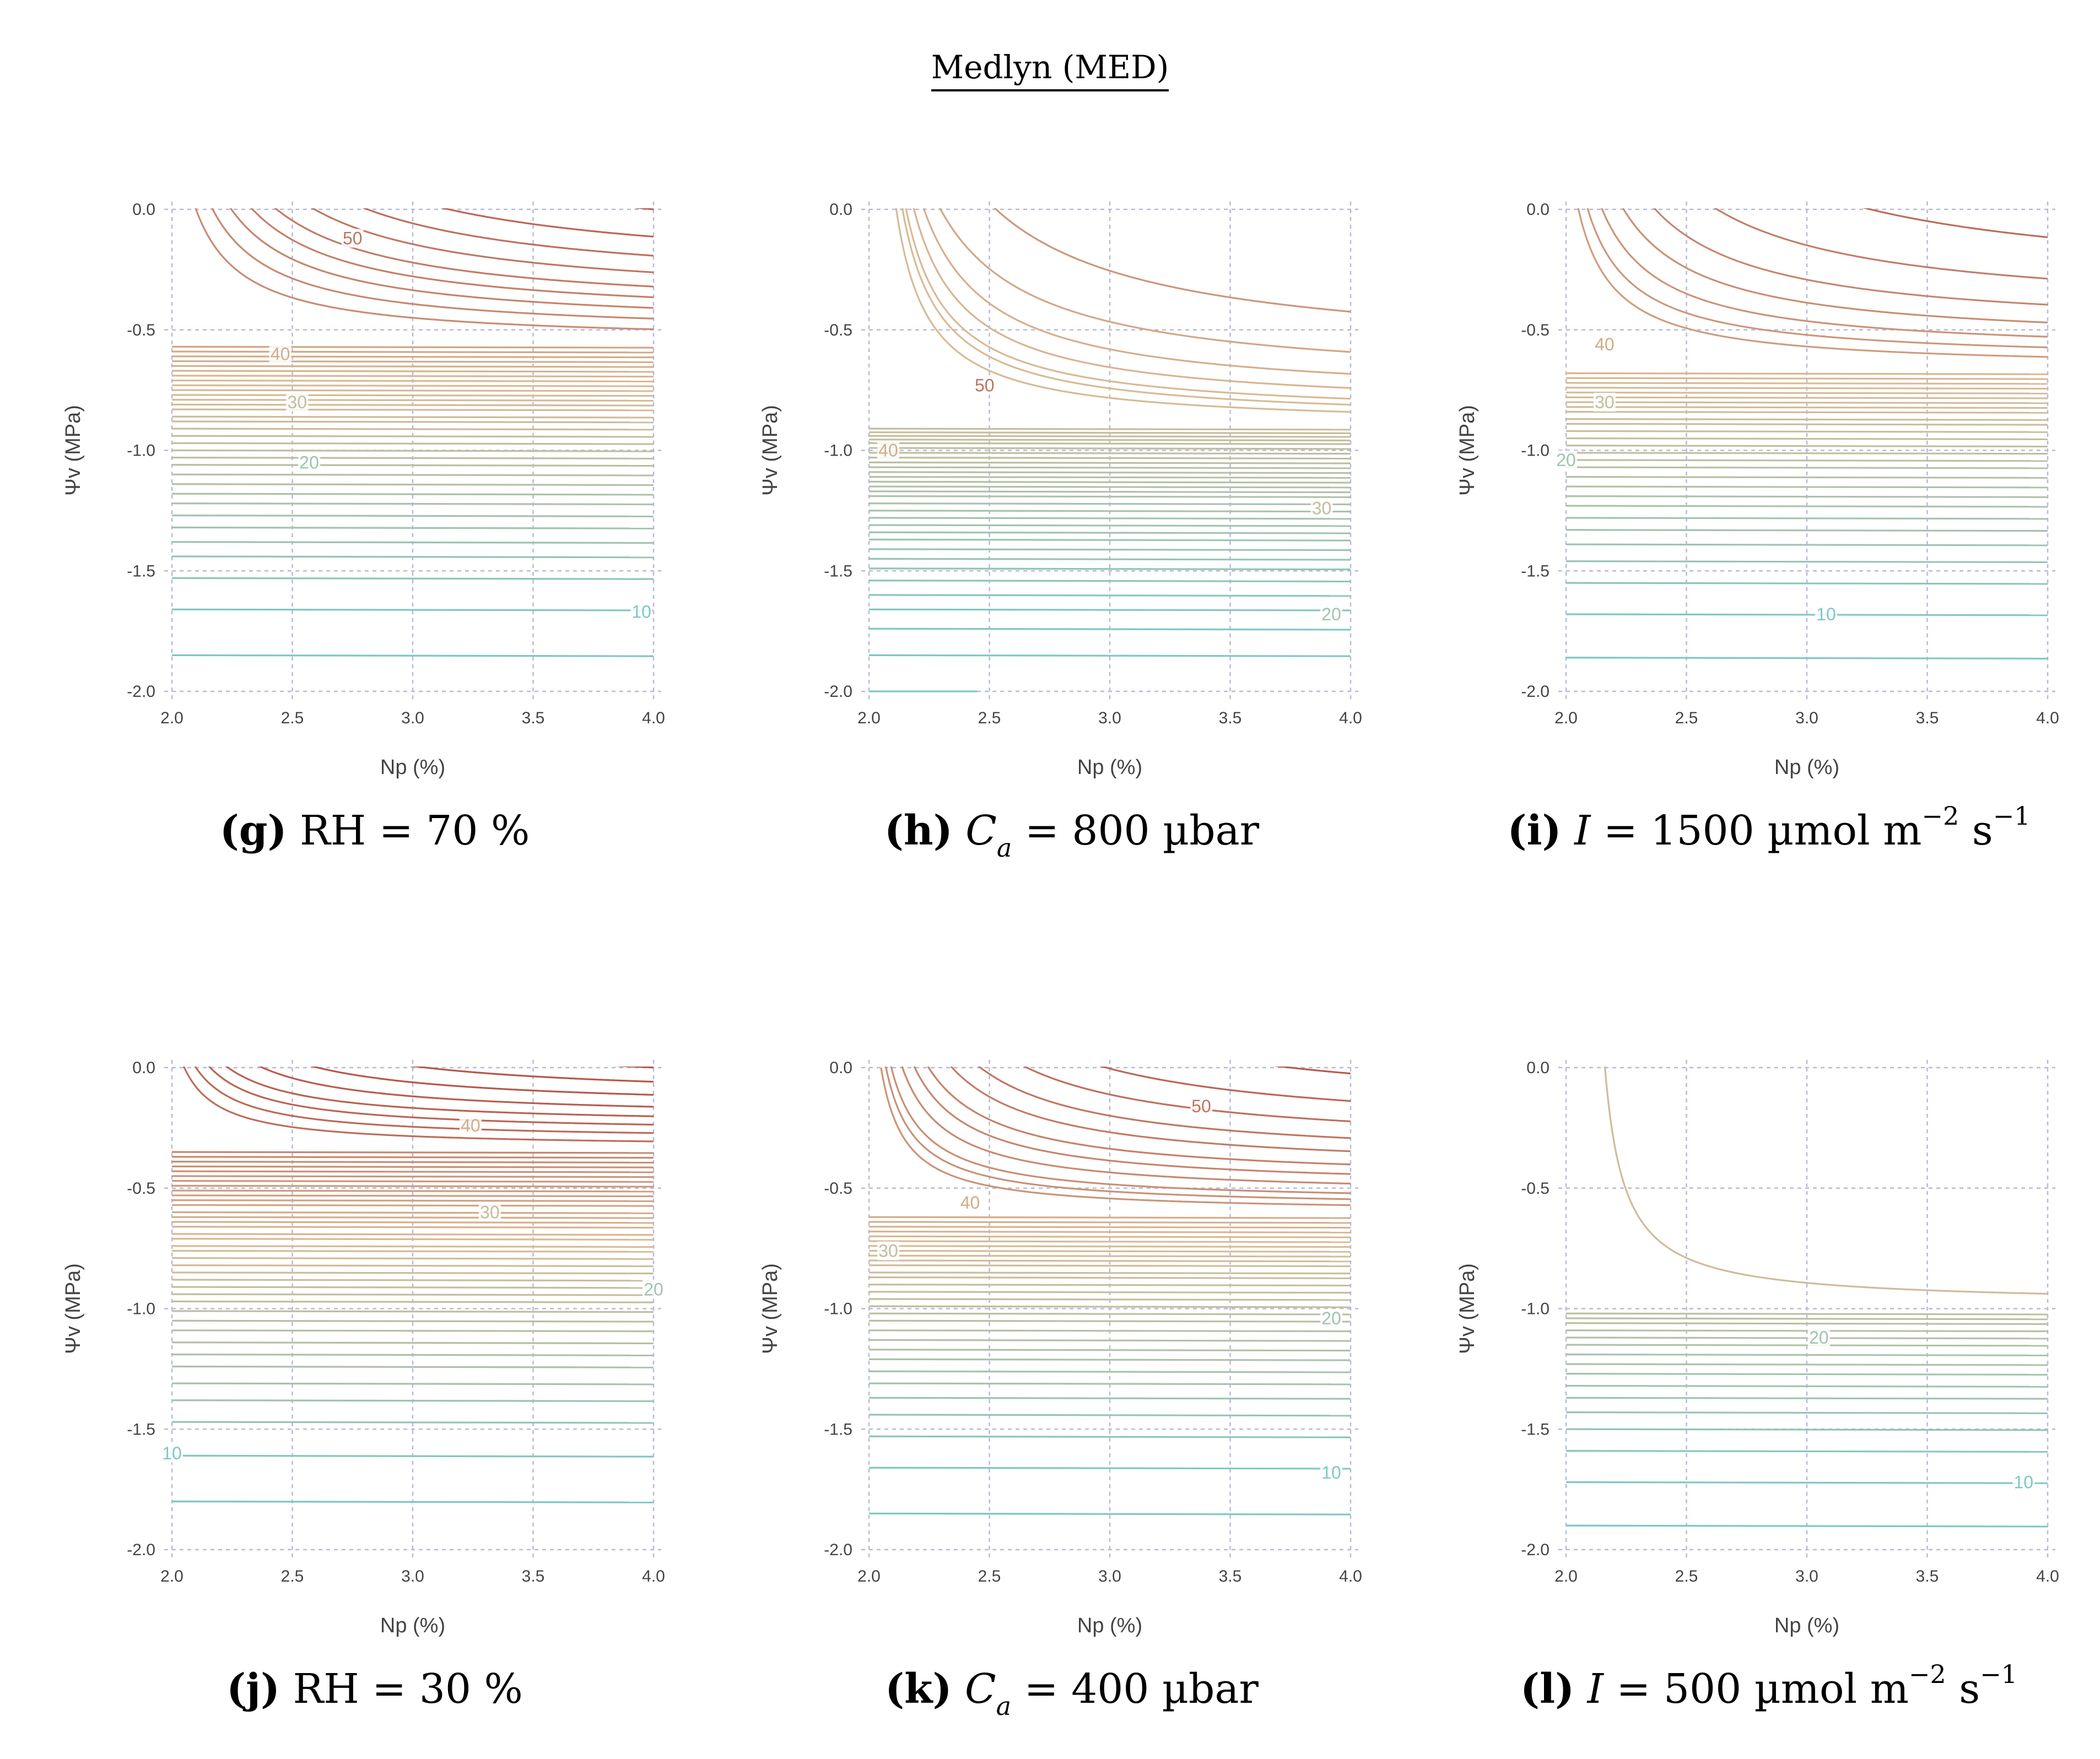 This screenshot has height=1759, width=2100. Describe the element at coordinates (1109, 767) in the screenshot. I see `x-axis-label: Np (%)` at that location.